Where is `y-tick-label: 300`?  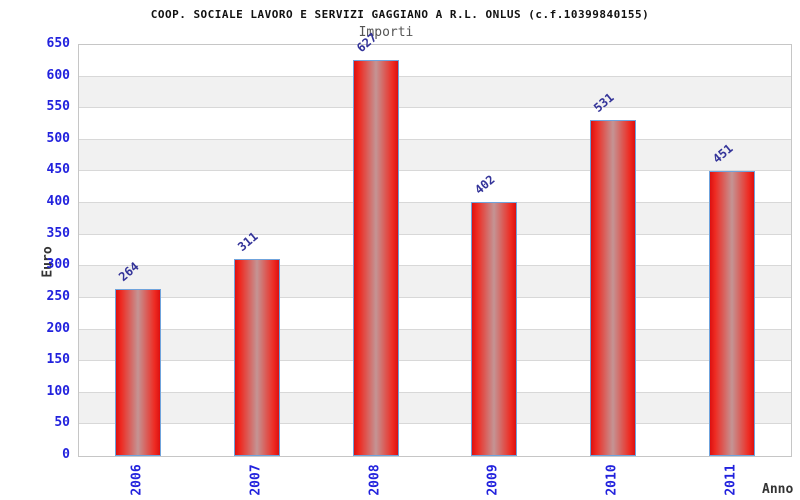
y-tick-label: 300 is located at coordinates (58, 265).